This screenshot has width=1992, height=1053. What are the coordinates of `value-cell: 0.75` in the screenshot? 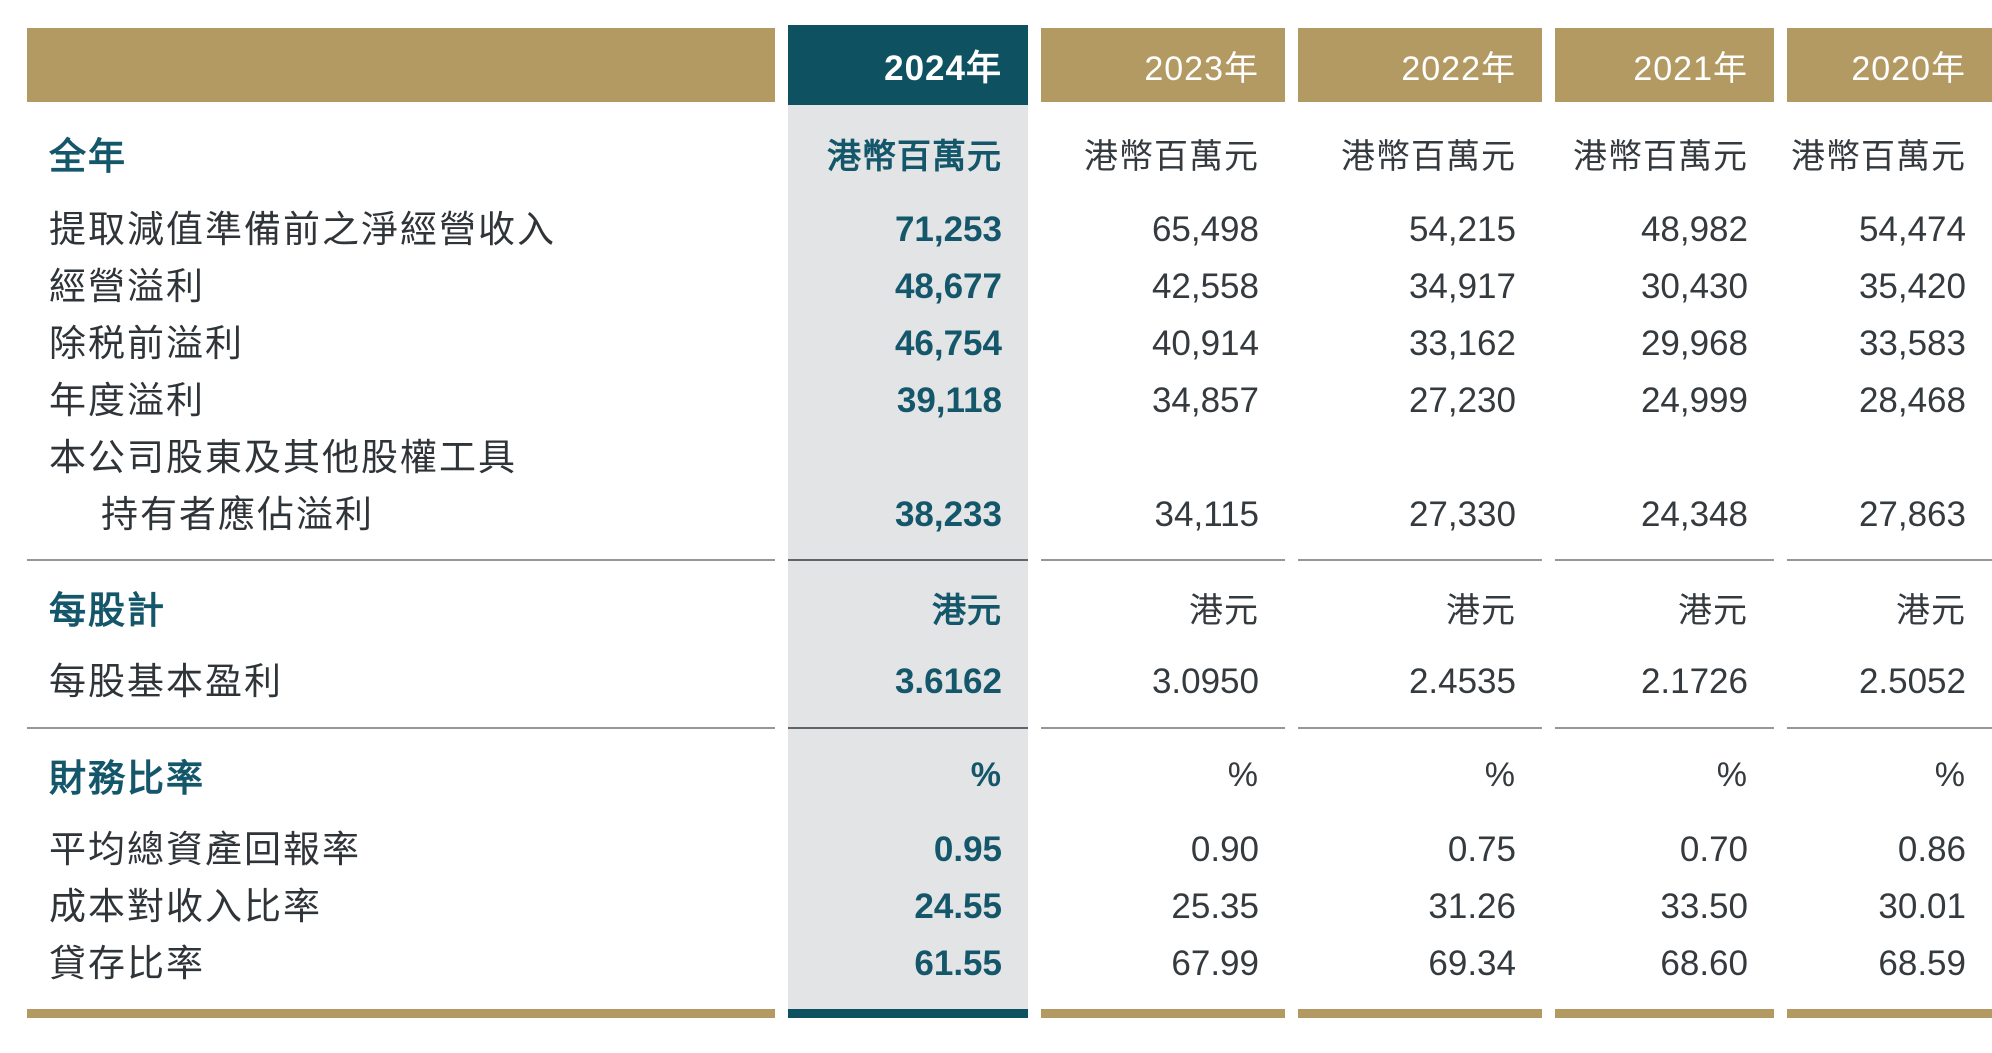 It's located at (1481, 849).